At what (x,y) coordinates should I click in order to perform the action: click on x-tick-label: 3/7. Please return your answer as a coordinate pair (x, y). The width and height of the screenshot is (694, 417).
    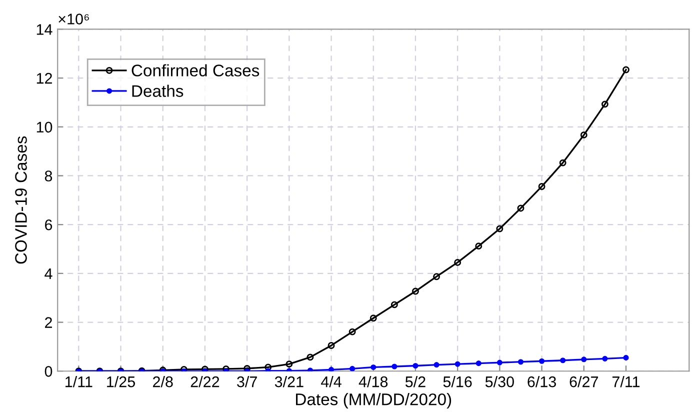
    Looking at the image, I should click on (247, 382).